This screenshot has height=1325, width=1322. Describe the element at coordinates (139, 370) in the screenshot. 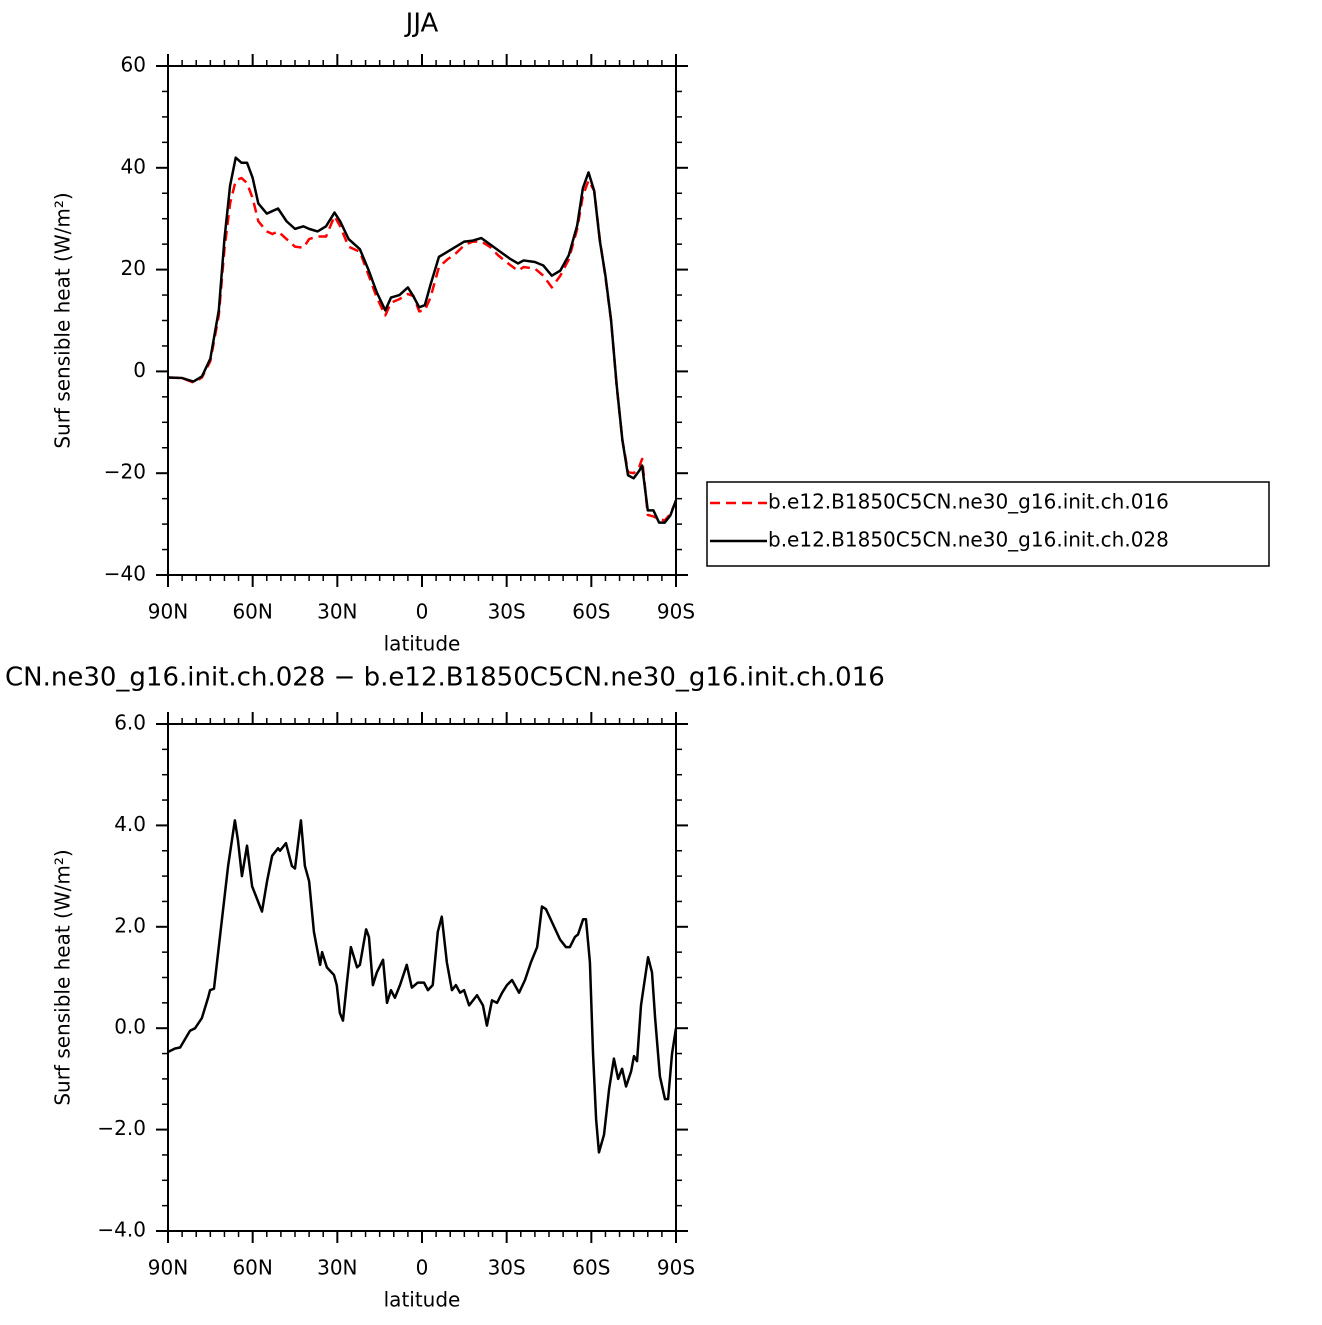

I see `y-tick-label: 0` at that location.